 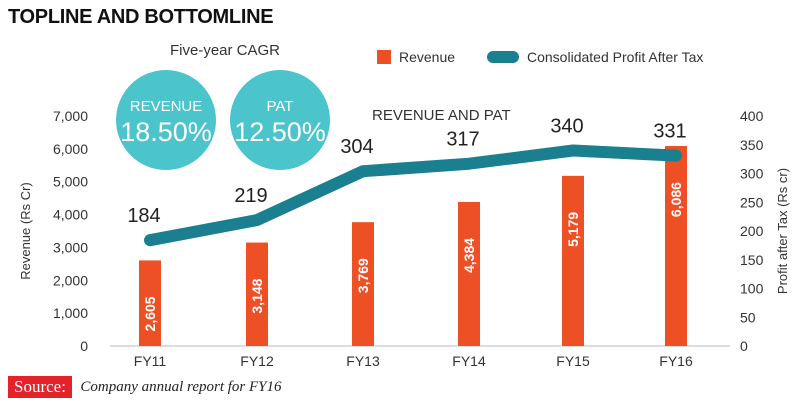 I want to click on x-tick-label: FY12, so click(x=257, y=361).